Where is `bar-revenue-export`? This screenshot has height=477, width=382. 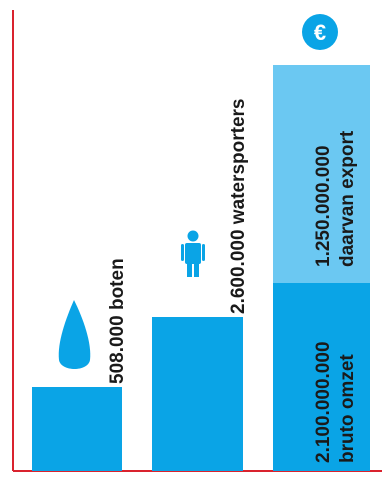
bar-revenue-export is located at coordinates (321, 174).